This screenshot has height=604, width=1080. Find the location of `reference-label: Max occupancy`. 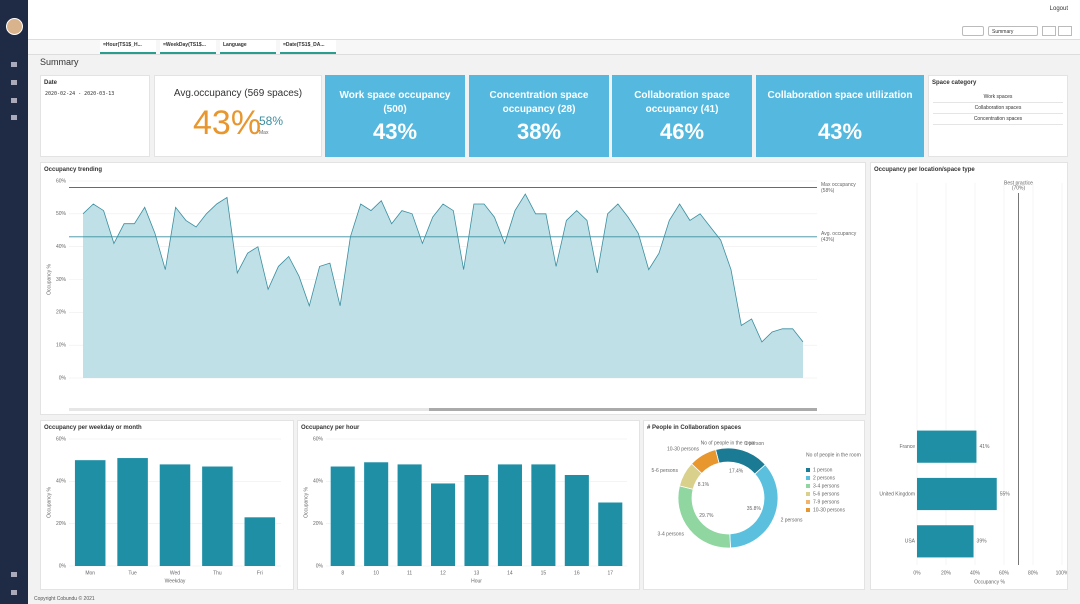

reference-label: Max occupancy is located at coordinates (838, 185).